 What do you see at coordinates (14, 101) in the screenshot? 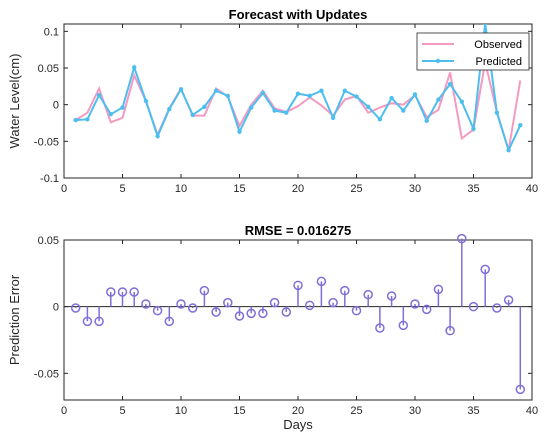
I see `forecast-y-axis-label: Water Level(cm)` at bounding box center [14, 101].